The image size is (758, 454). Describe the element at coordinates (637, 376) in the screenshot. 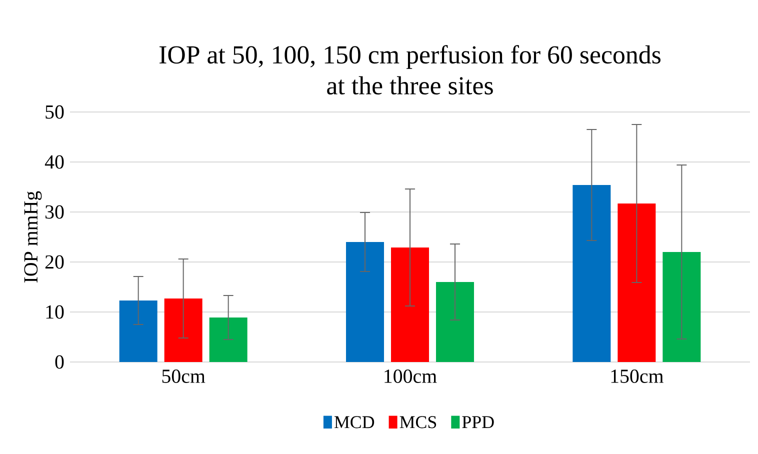

I see `x-tick-label: 150cm` at that location.